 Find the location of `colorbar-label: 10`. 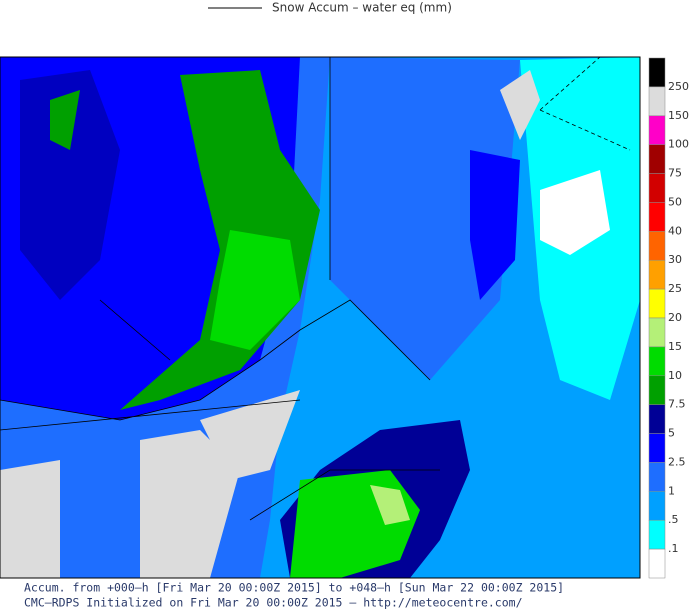

colorbar-label: 10 is located at coordinates (675, 375).